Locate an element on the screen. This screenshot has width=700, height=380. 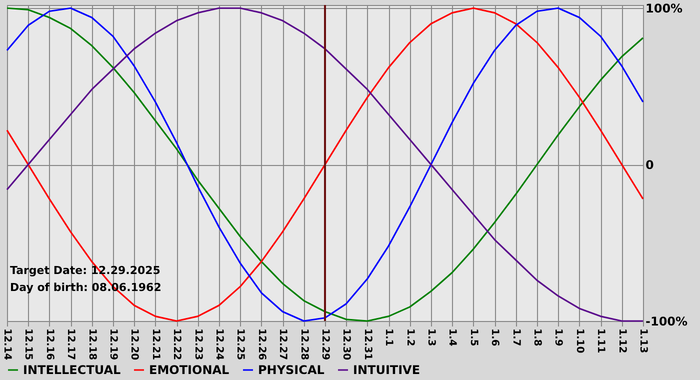
x-tick-label: 12.23 is located at coordinates (198, 344).